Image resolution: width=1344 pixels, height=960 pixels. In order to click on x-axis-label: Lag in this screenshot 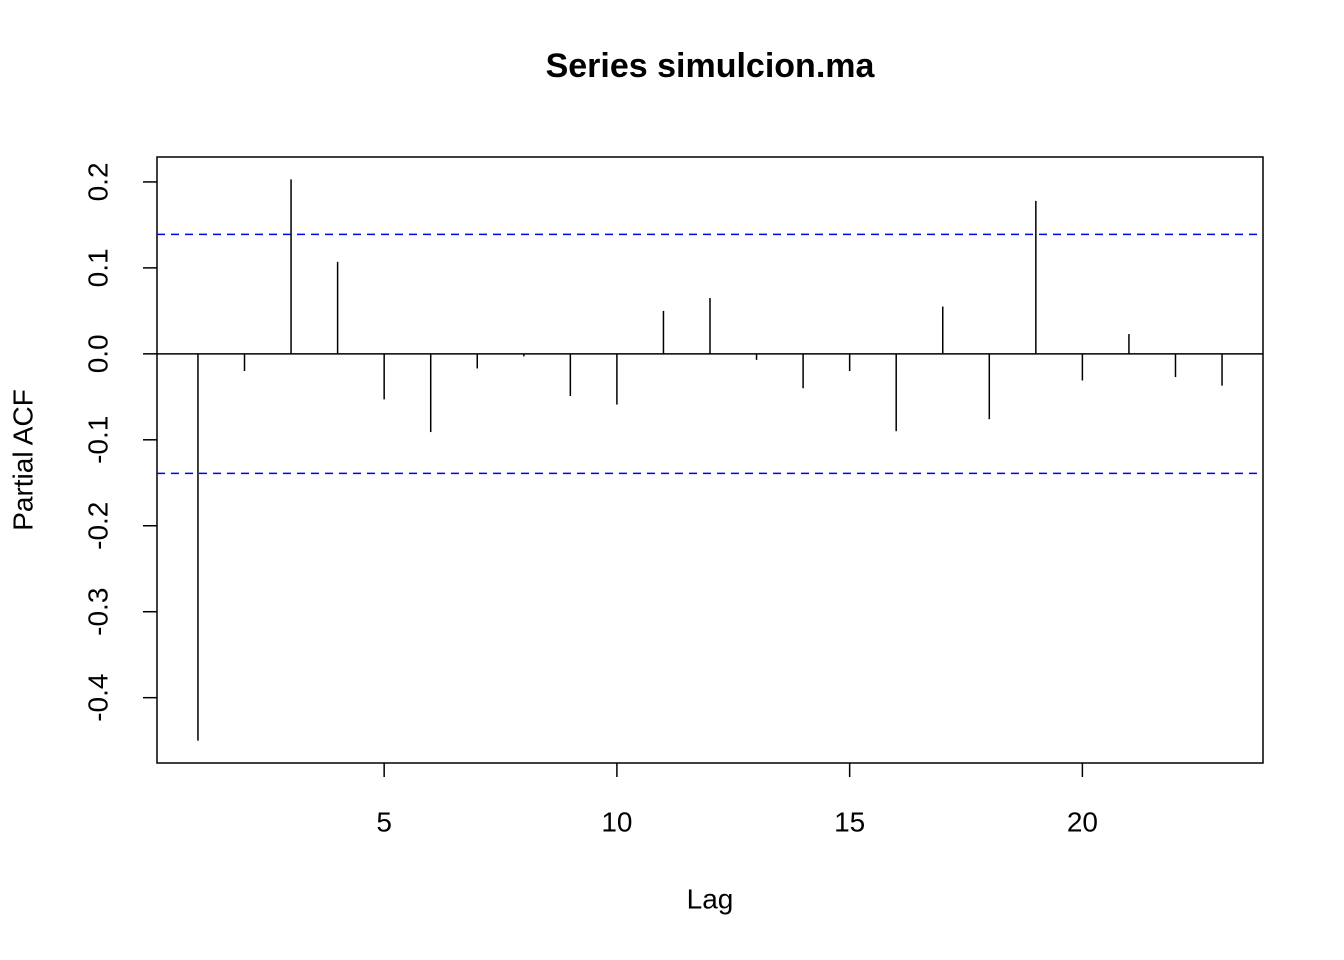, I will do `click(710, 898)`.